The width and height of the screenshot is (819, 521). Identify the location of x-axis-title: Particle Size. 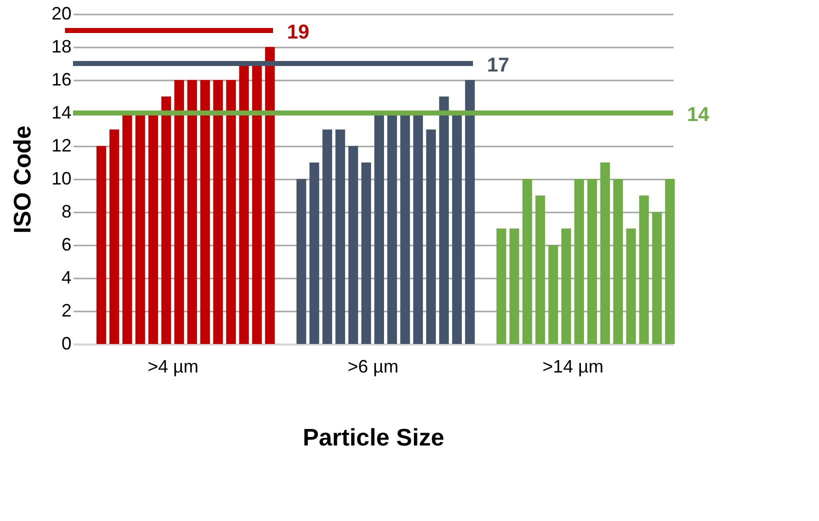
(373, 438).